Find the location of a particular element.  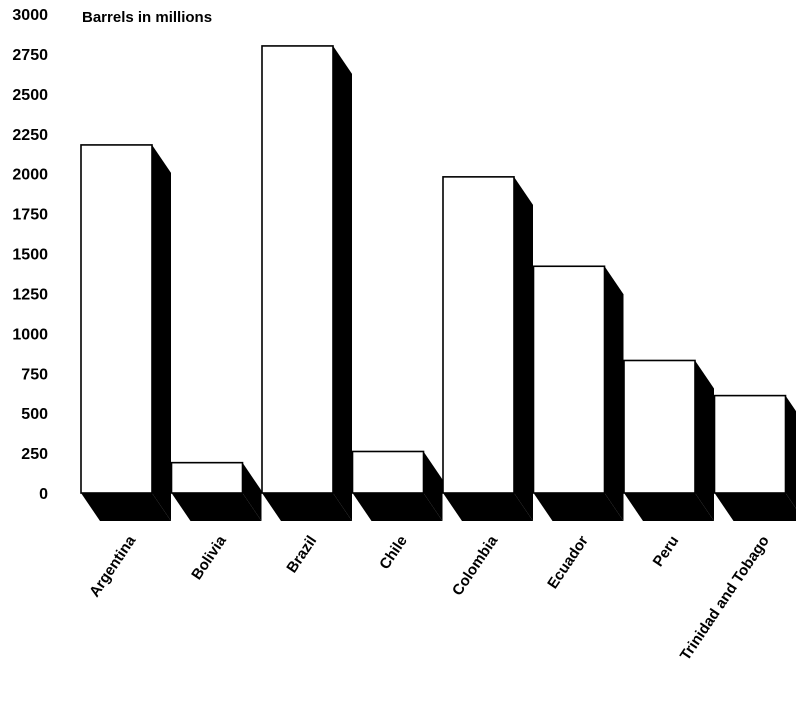

y-axis-label: Barrels in millions is located at coordinates (147, 17).